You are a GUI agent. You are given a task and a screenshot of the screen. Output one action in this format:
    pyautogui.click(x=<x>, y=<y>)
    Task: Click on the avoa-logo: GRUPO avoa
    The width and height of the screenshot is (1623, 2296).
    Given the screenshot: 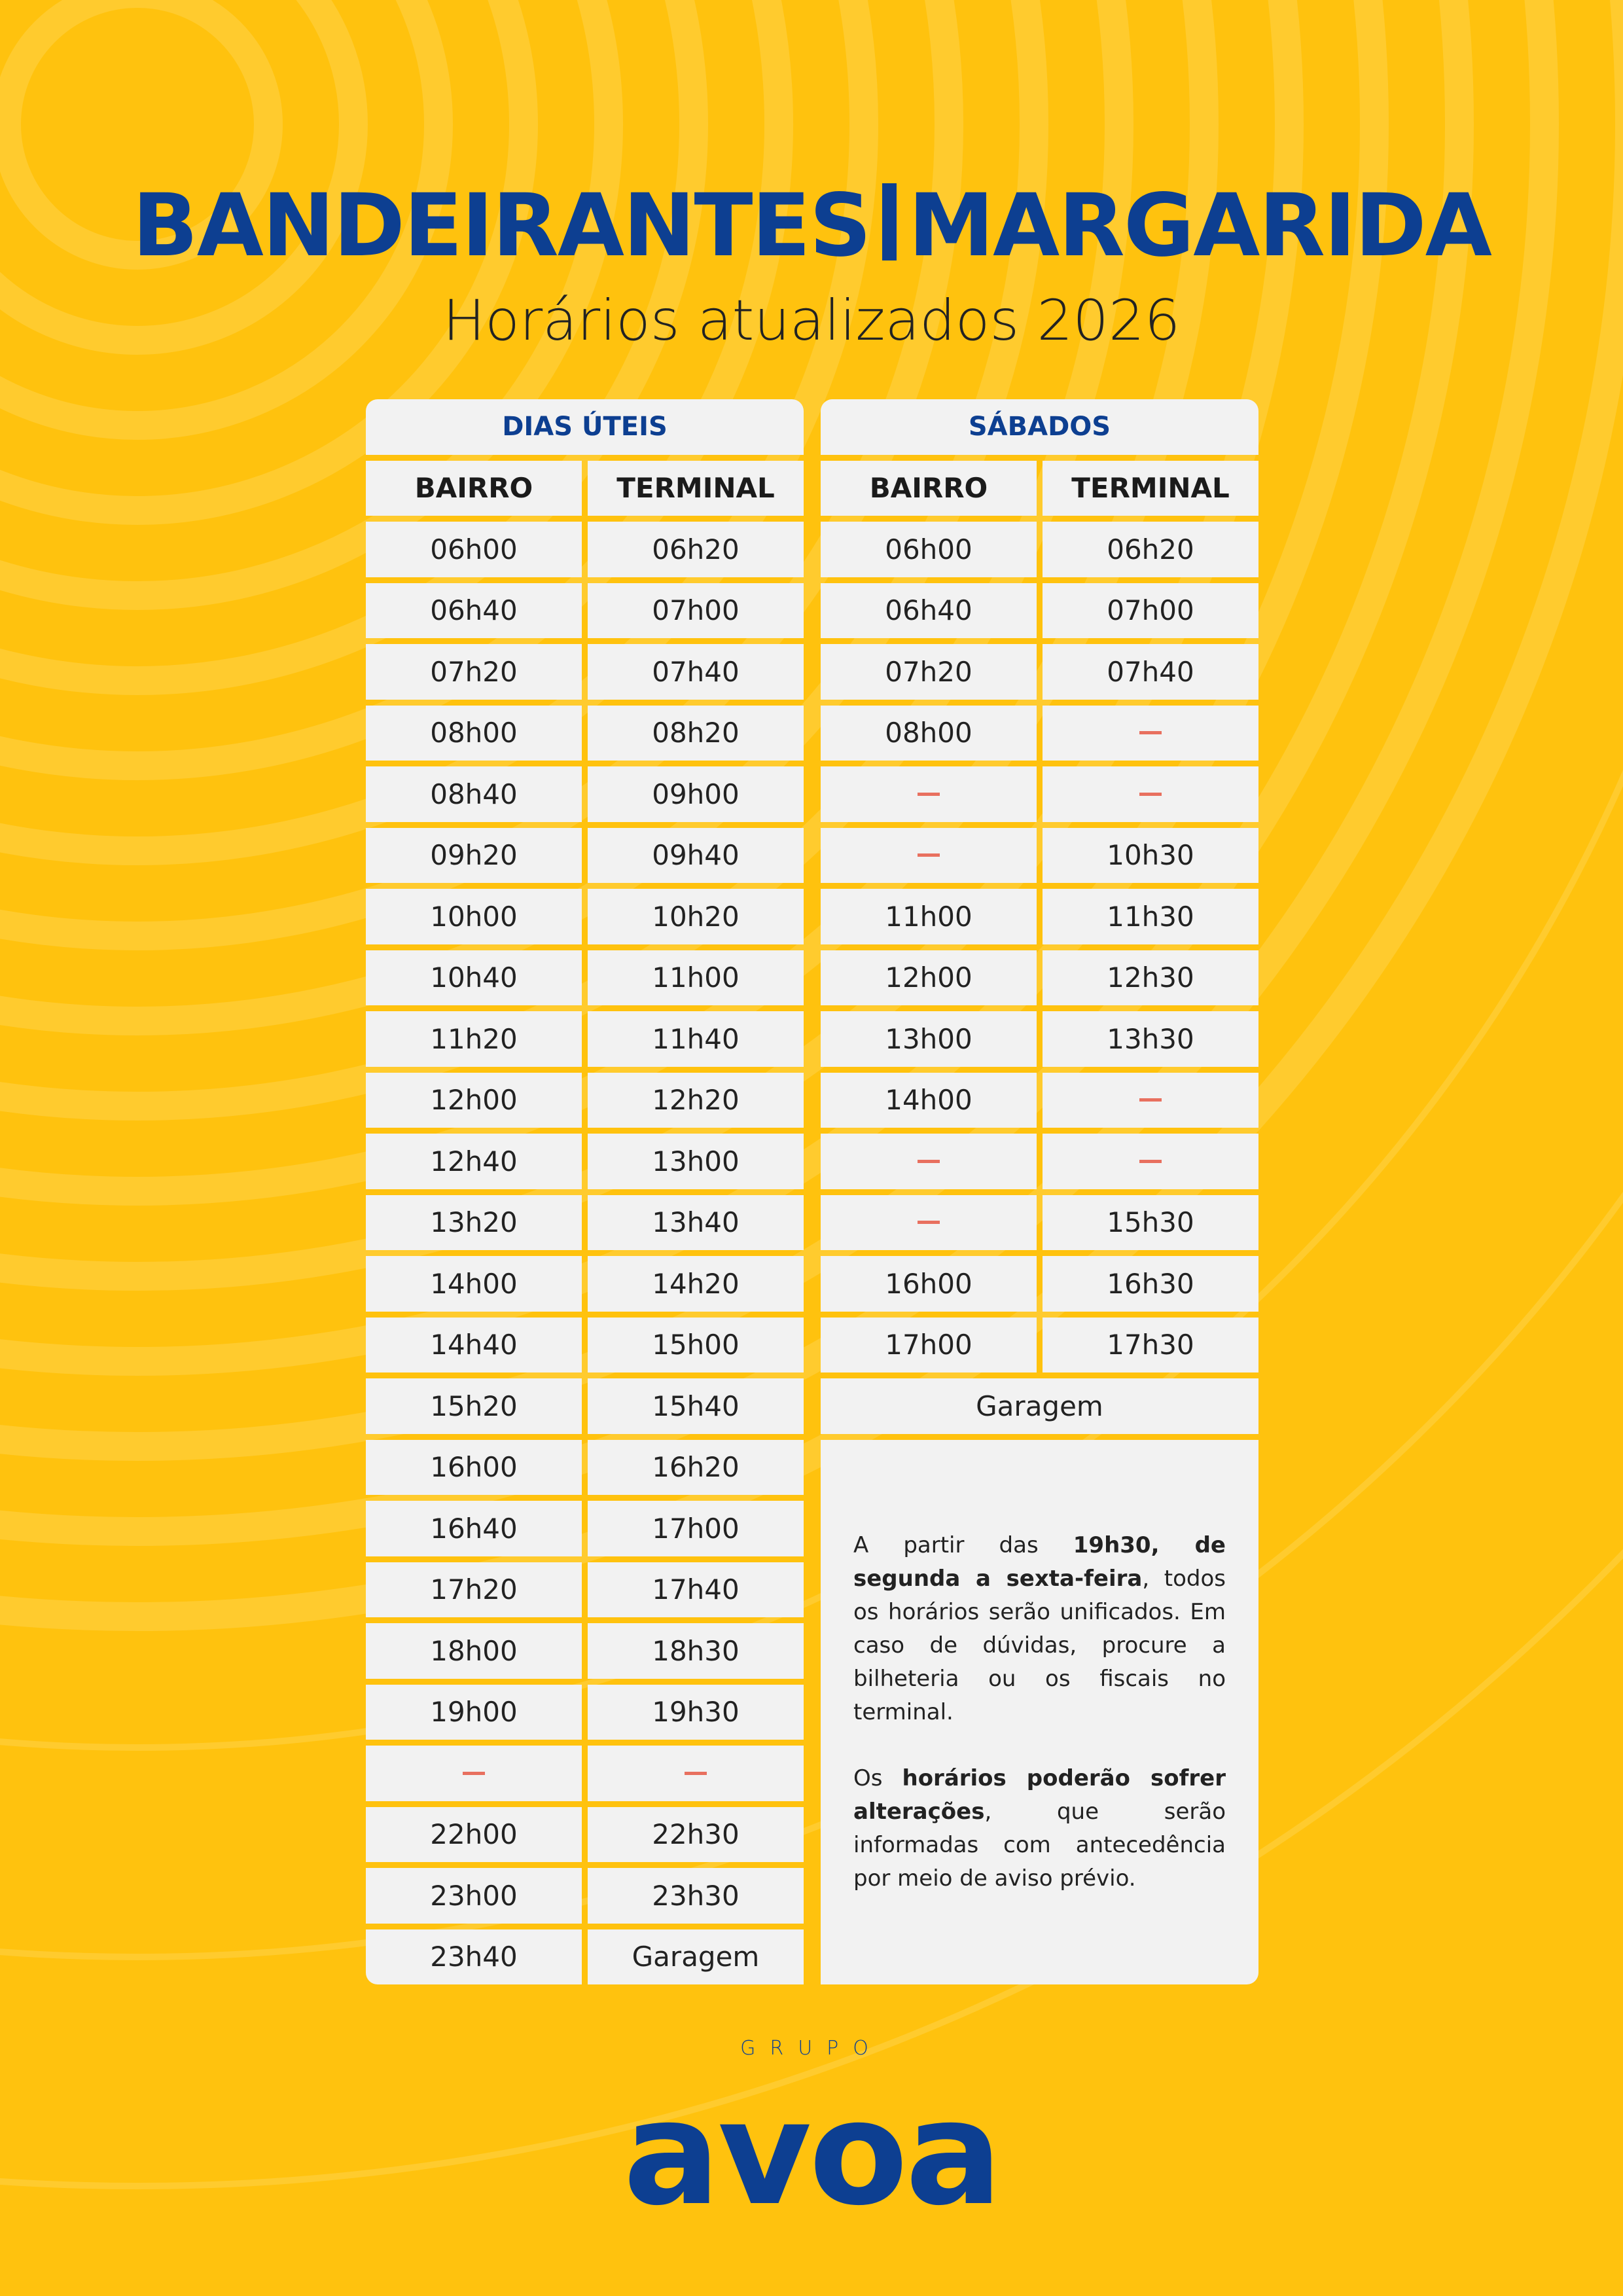 What is the action you would take?
    pyautogui.click(x=811, y=2137)
    